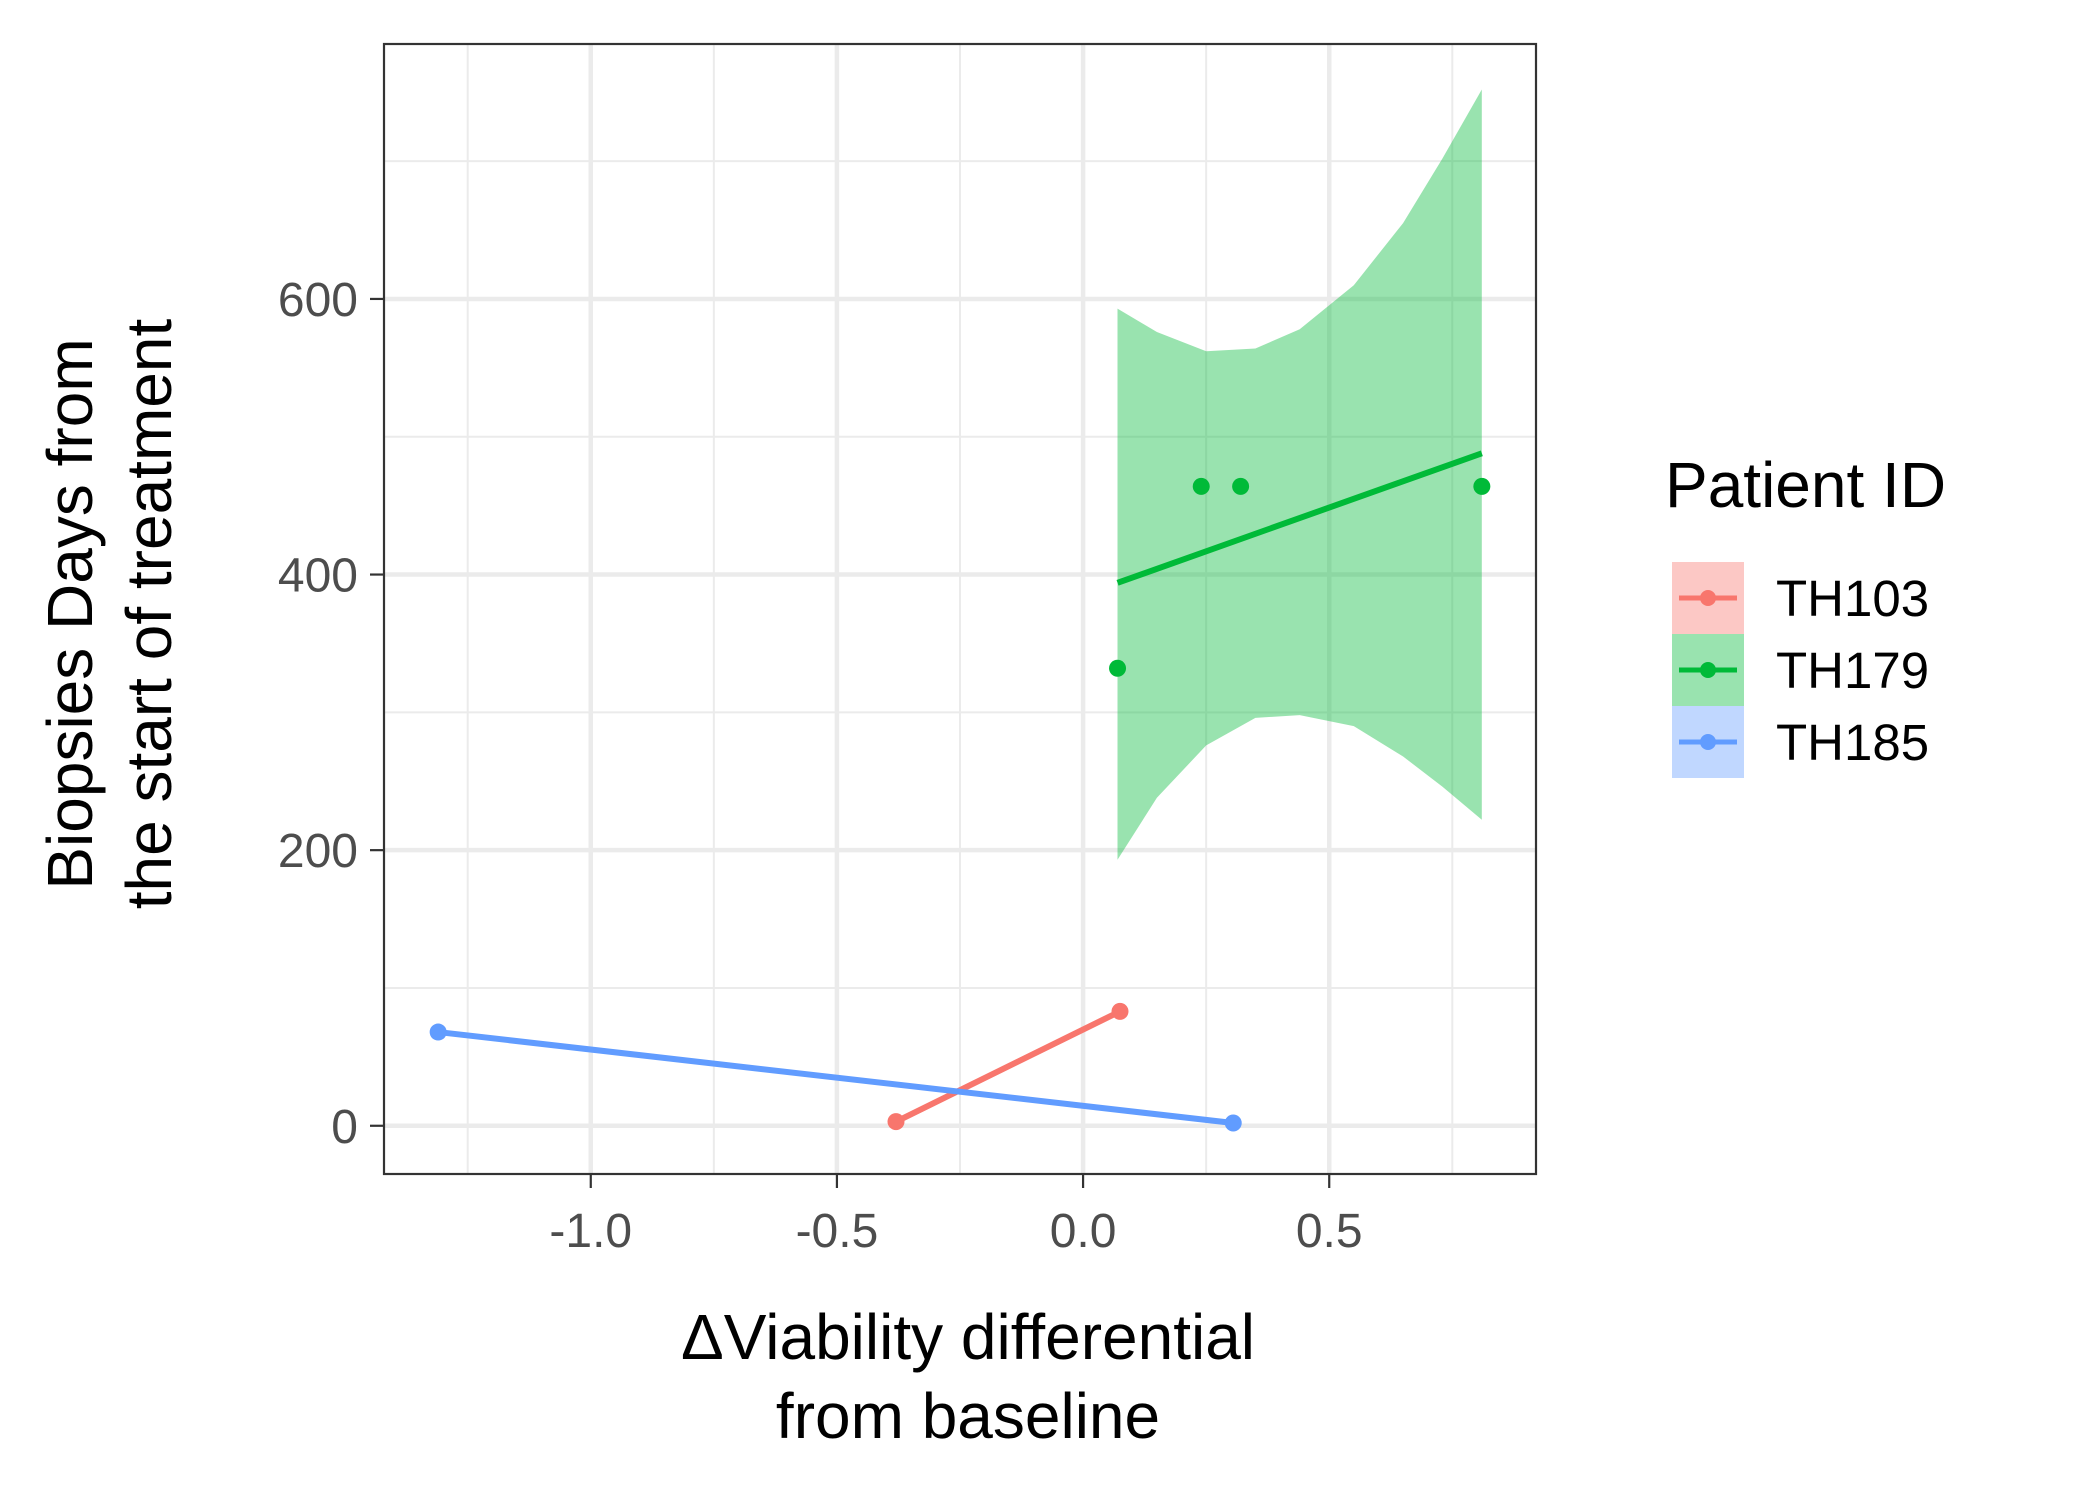  What do you see at coordinates (1852, 670) in the screenshot?
I see `legend-label-th179: TH179` at bounding box center [1852, 670].